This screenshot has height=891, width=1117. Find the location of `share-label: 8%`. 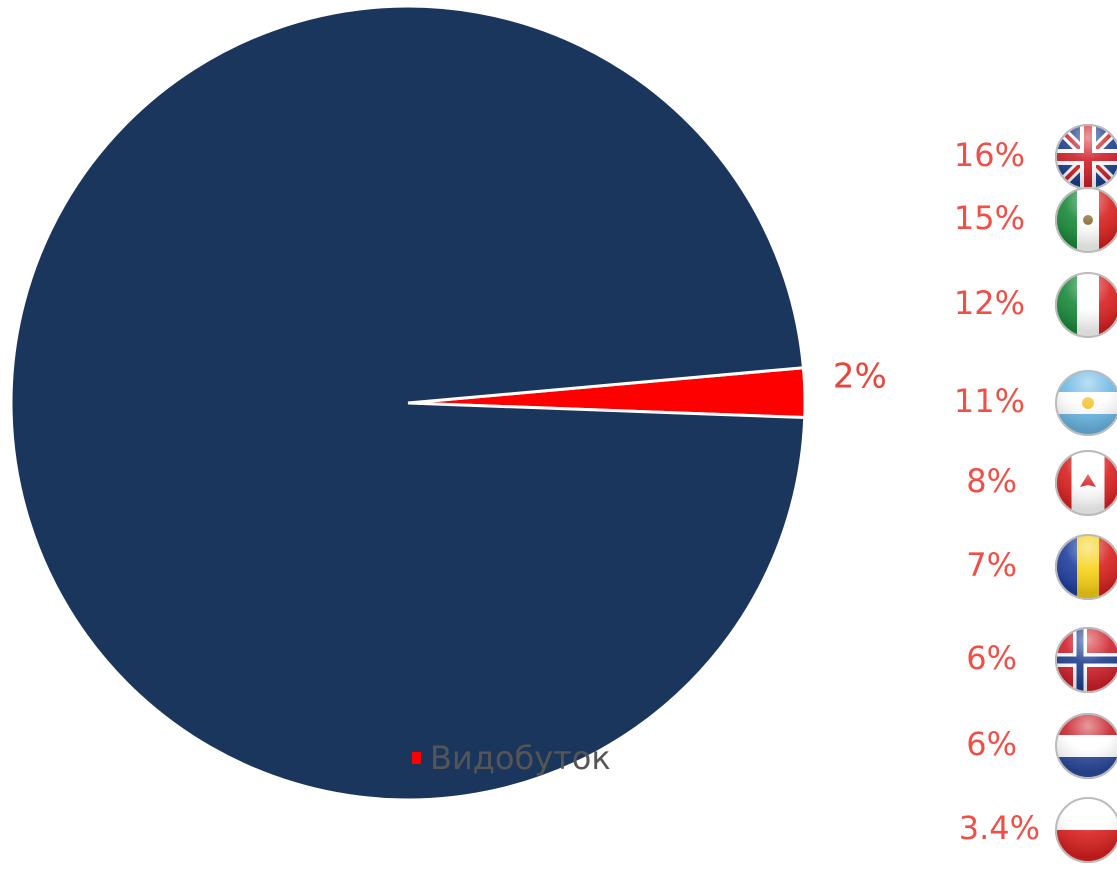

share-label: 8% is located at coordinates (991, 481).